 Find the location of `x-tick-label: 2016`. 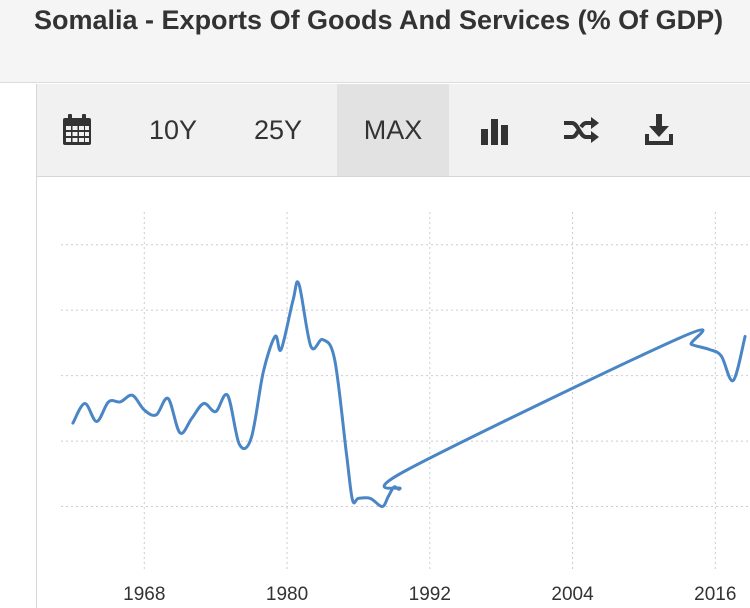

x-tick-label: 2016 is located at coordinates (715, 594).